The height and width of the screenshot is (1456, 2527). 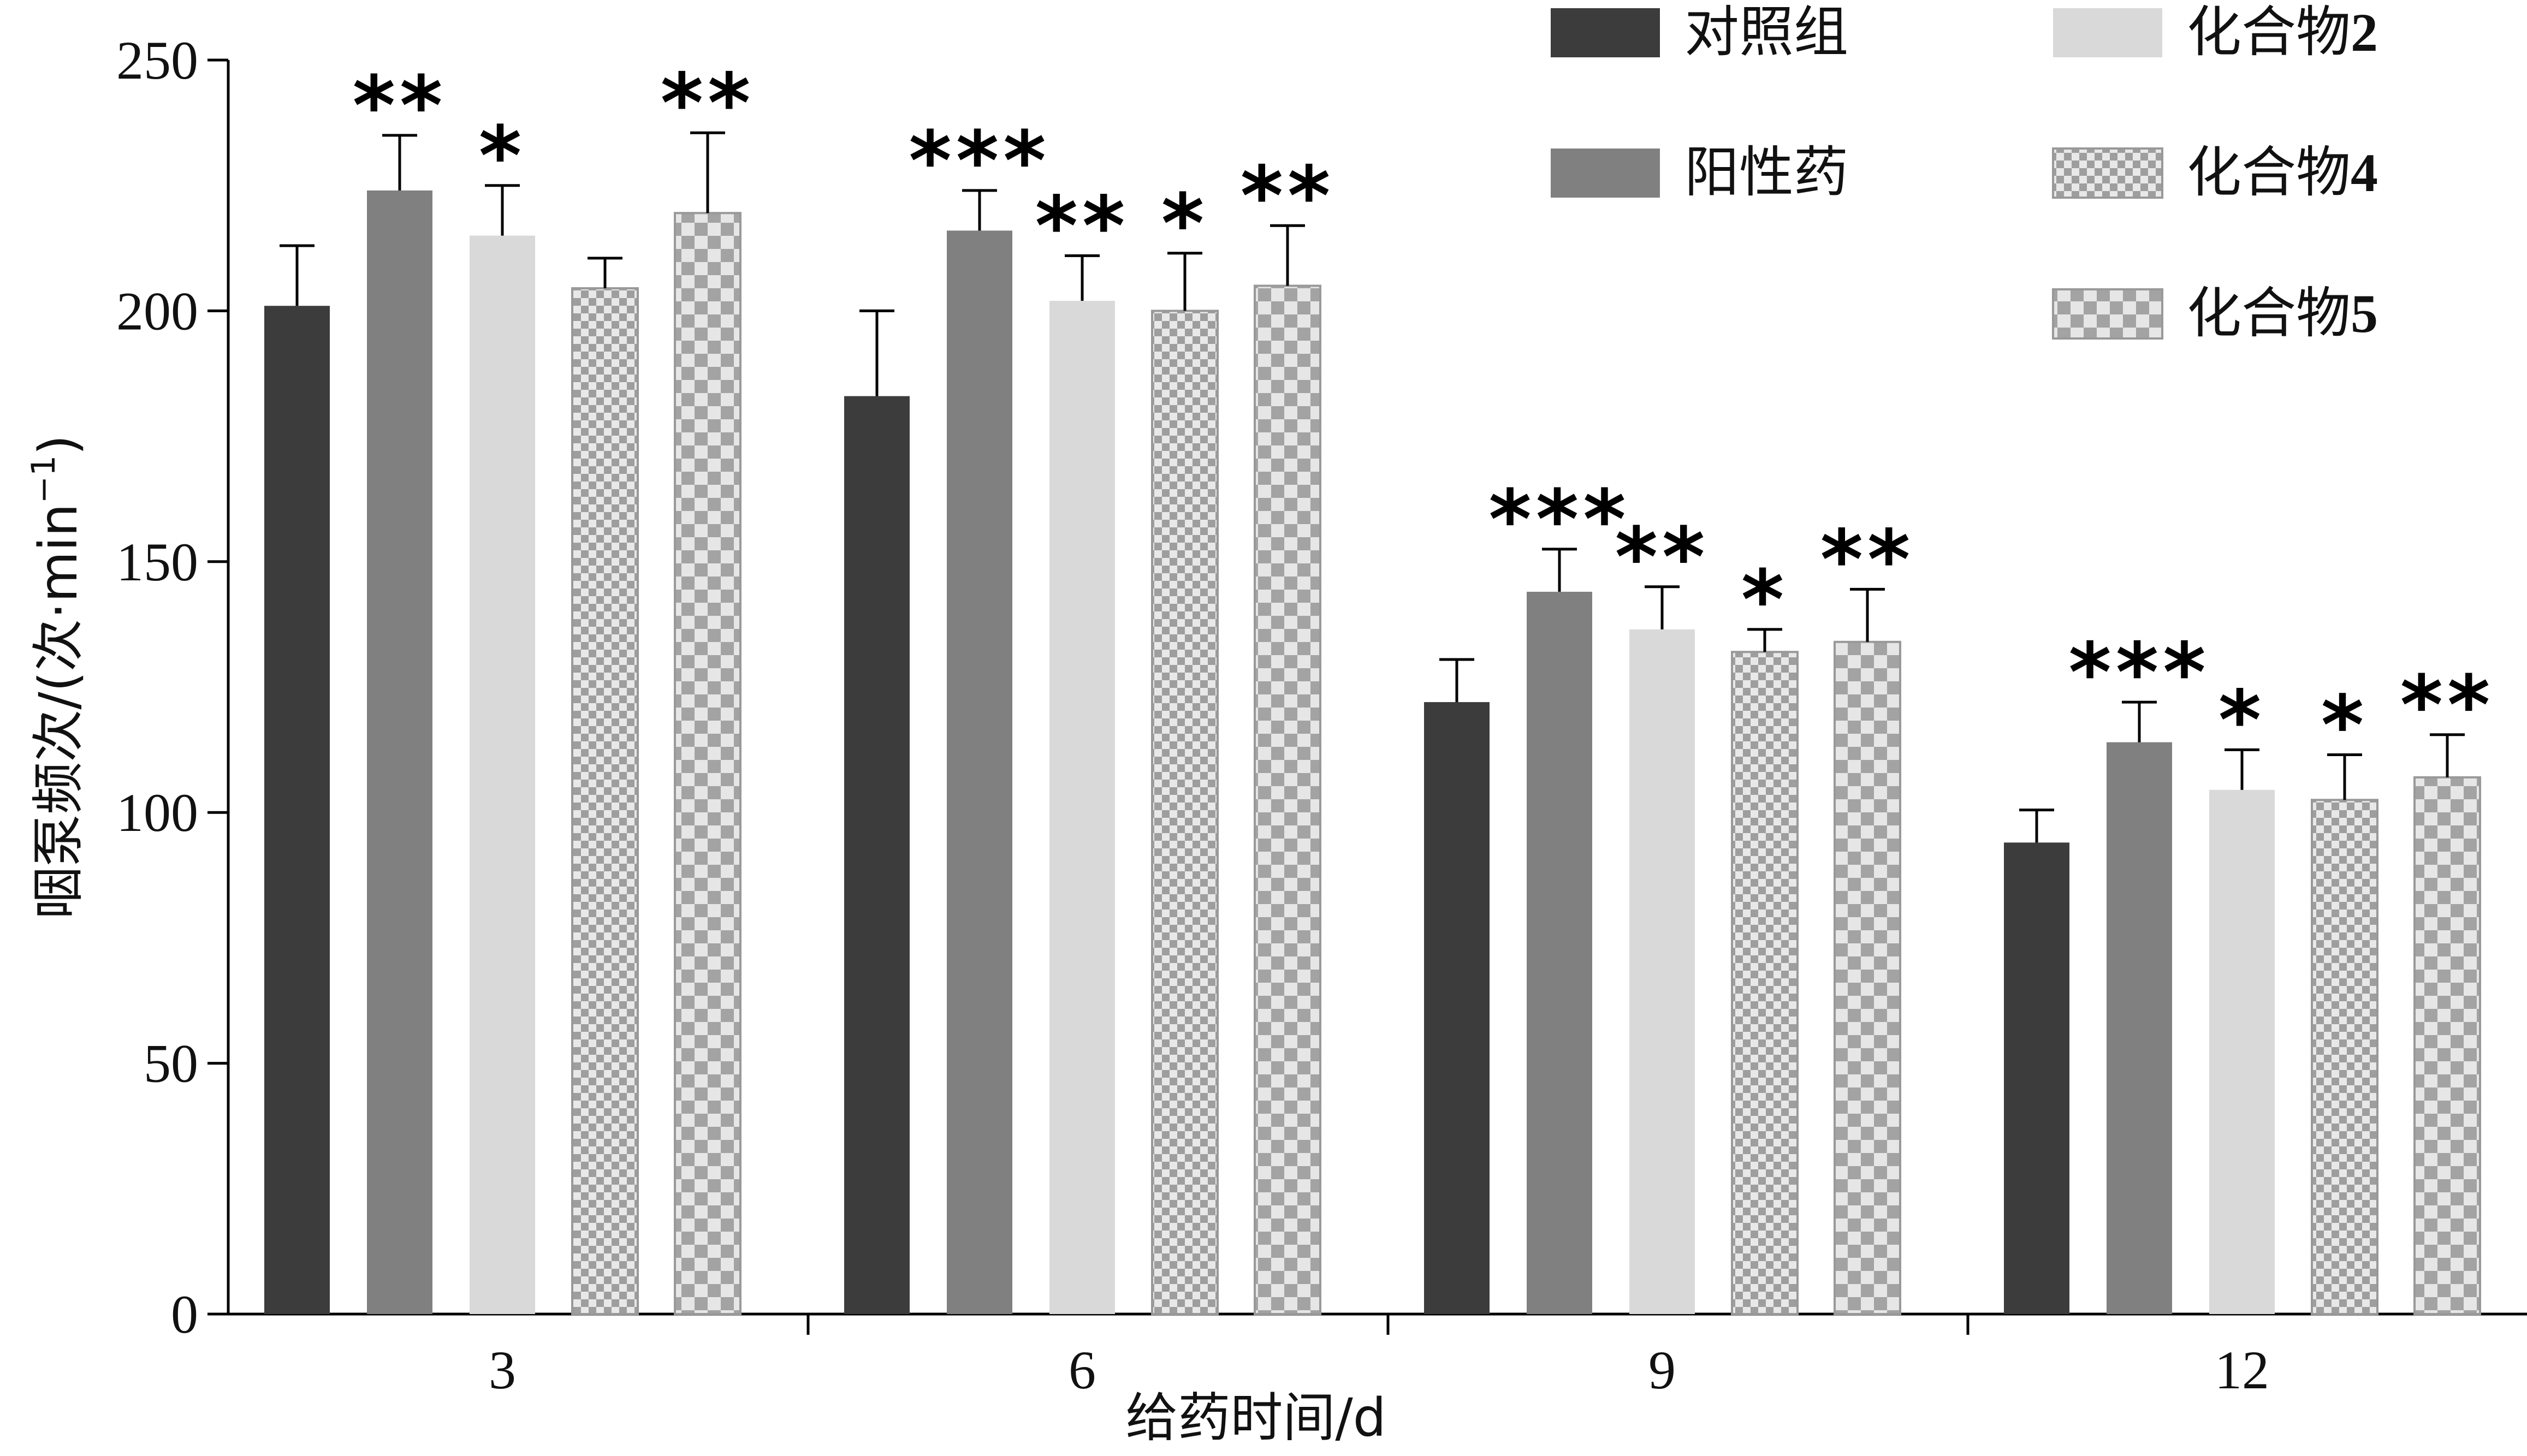 I want to click on y-tick-label: 50, so click(x=171, y=1063).